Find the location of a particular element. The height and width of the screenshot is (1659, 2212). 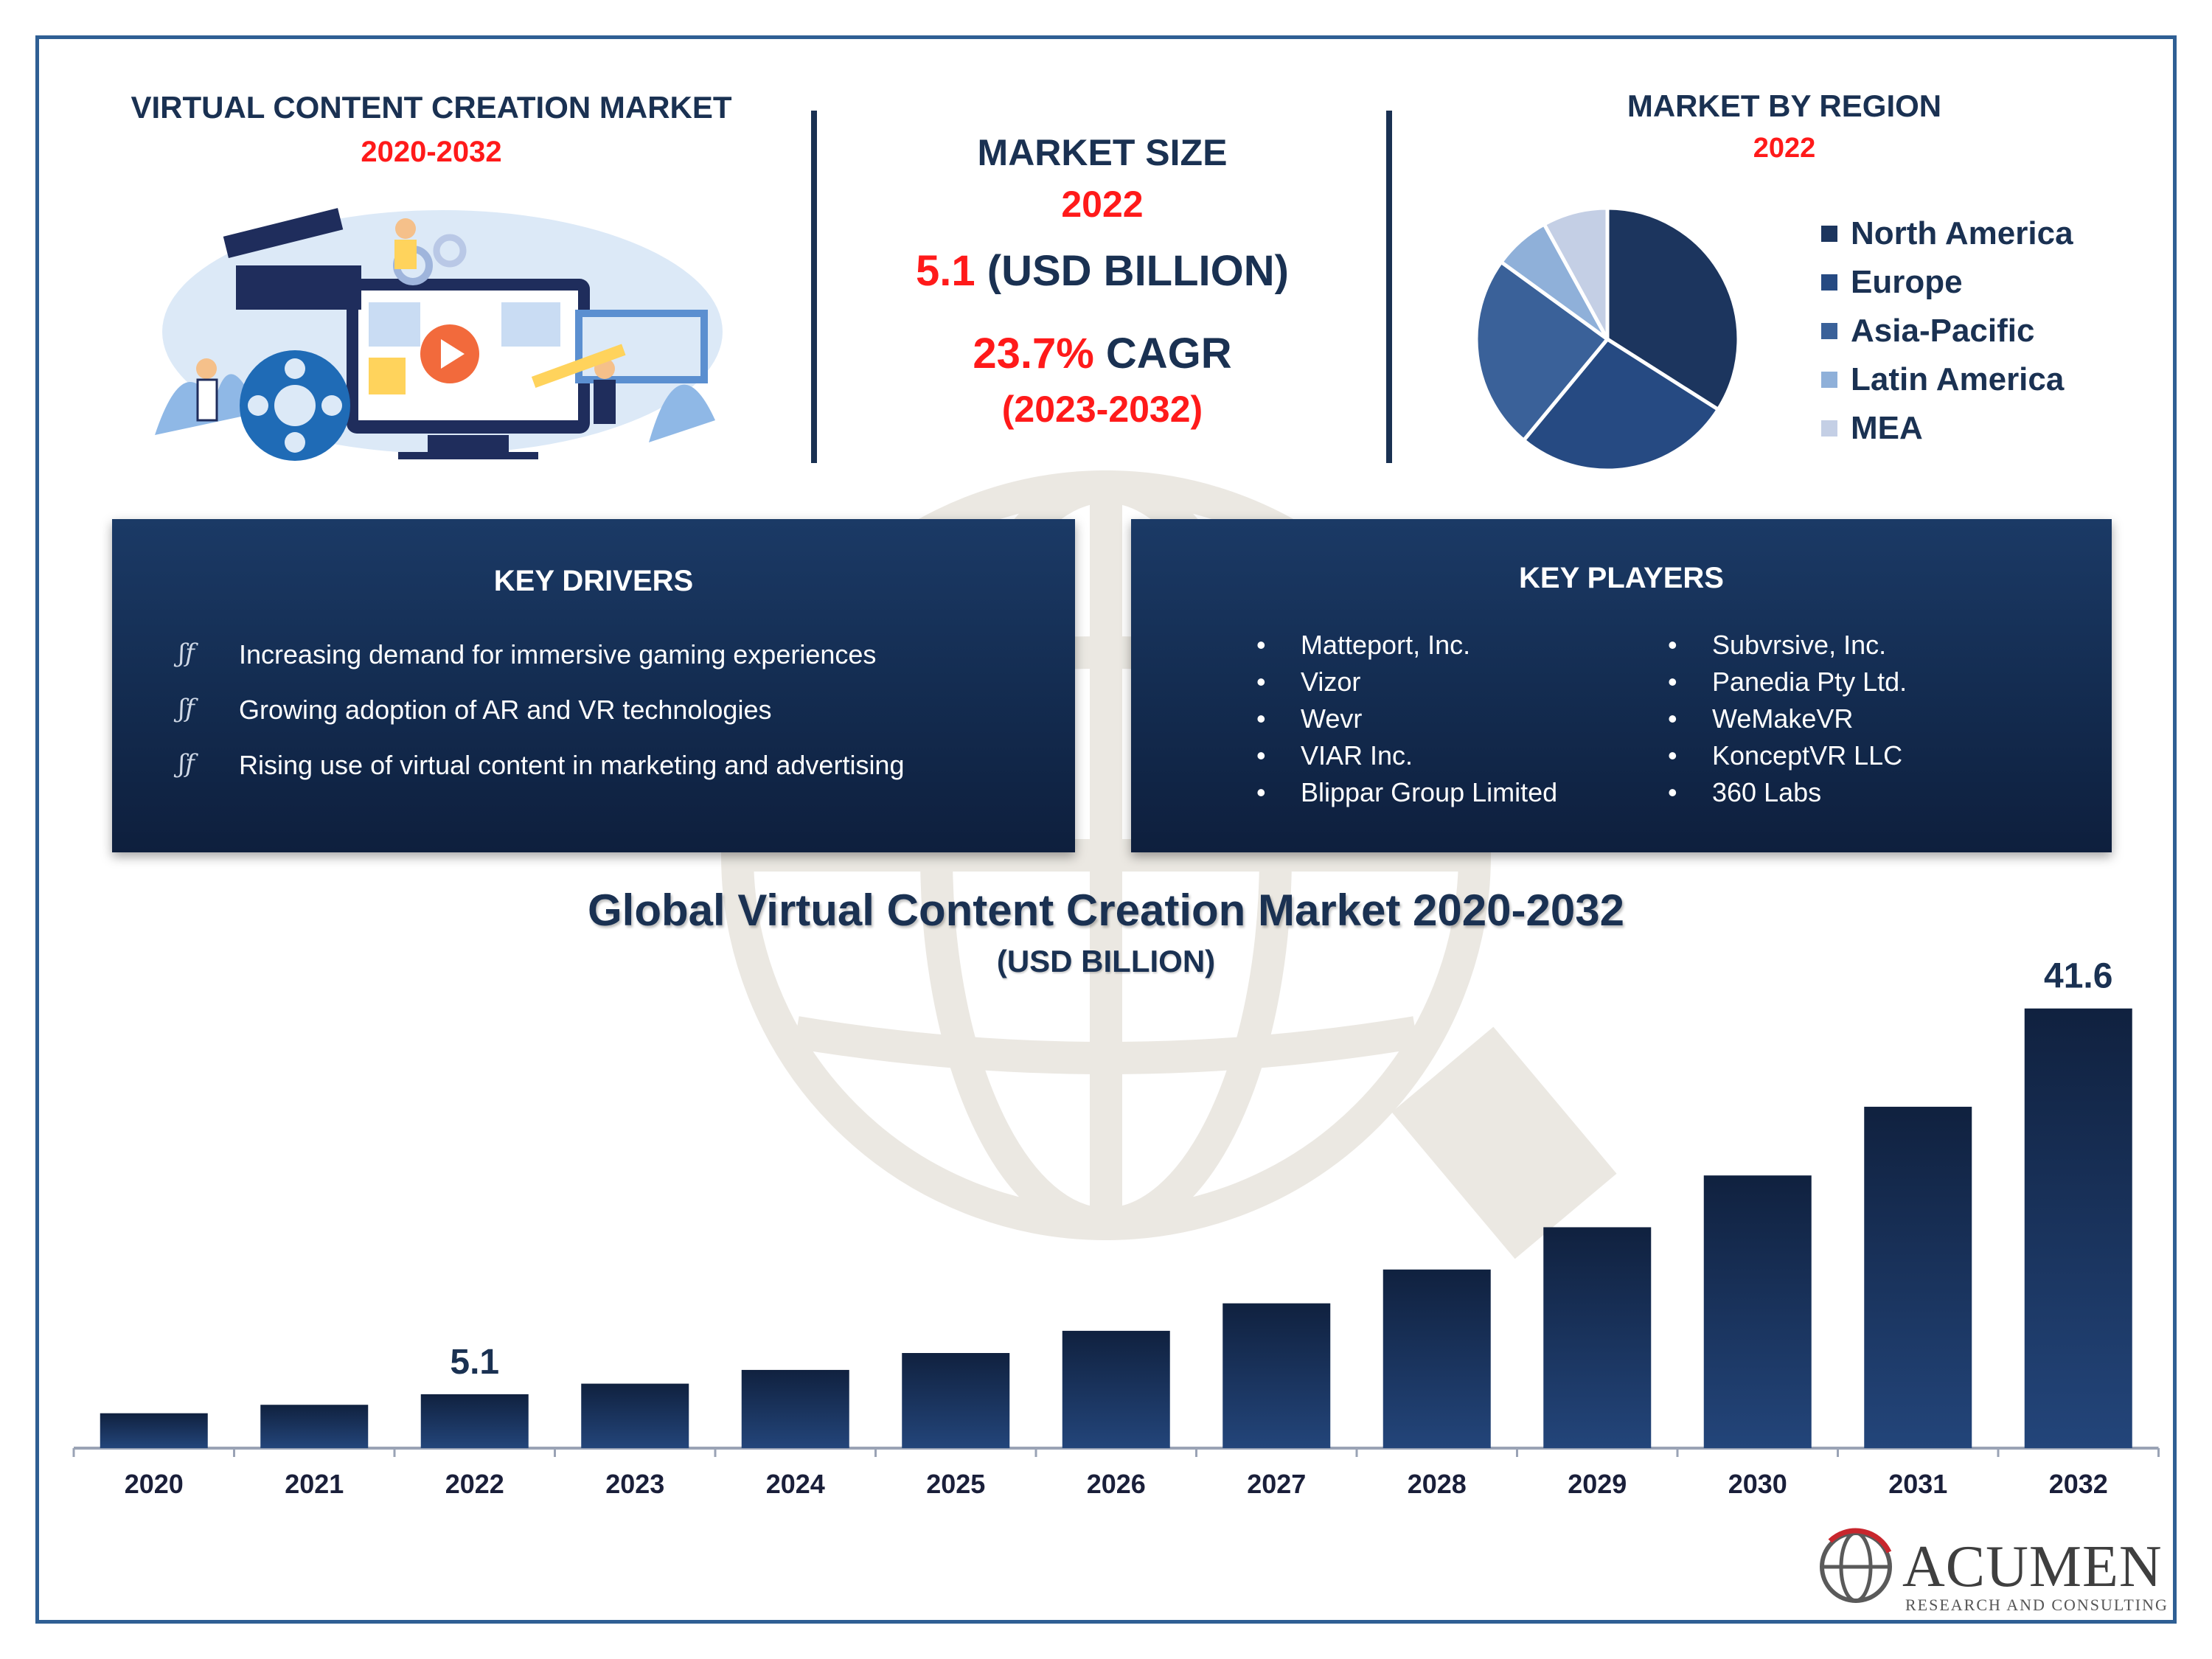

bar-2024 is located at coordinates (795, 1408).